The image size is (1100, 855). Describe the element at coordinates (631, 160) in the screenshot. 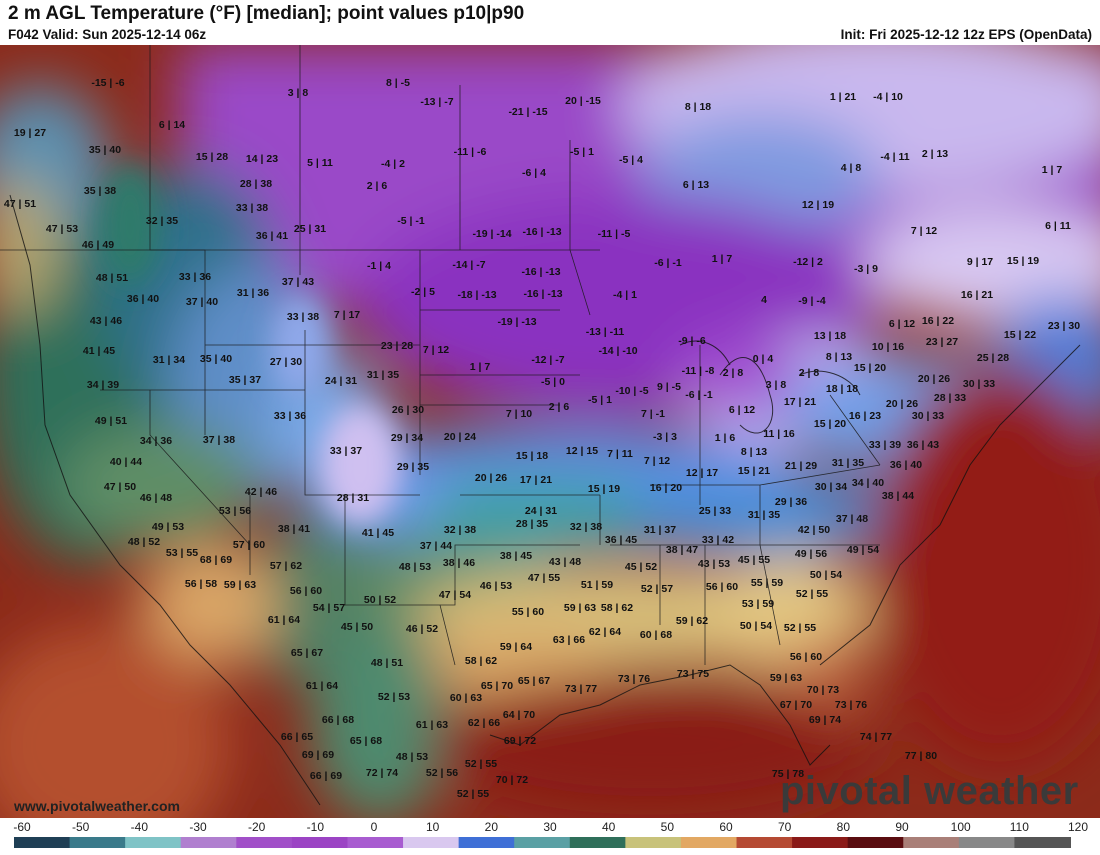

I see `point-value-label: -5 | 4` at that location.